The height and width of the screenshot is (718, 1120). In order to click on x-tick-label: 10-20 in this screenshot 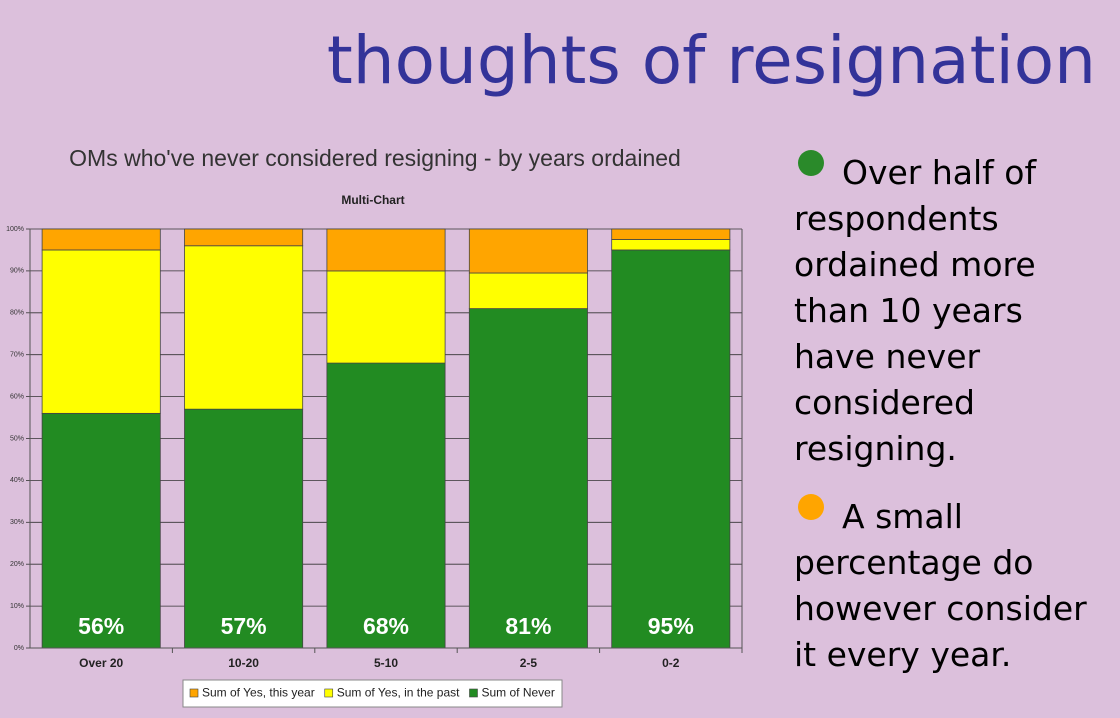, I will do `click(243, 663)`.